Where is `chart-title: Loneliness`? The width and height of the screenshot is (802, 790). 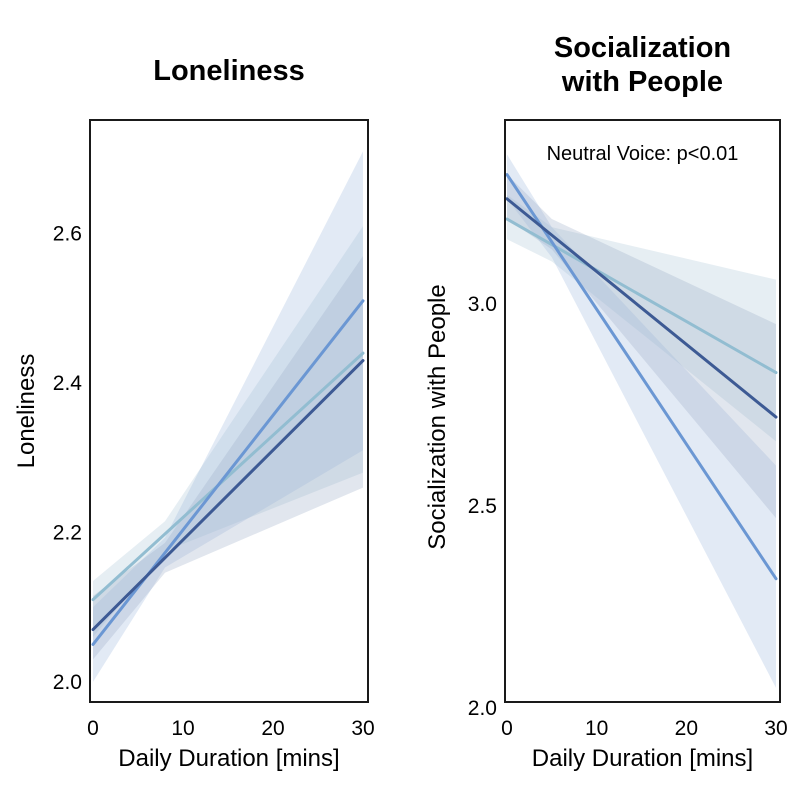 chart-title: Loneliness is located at coordinates (229, 71).